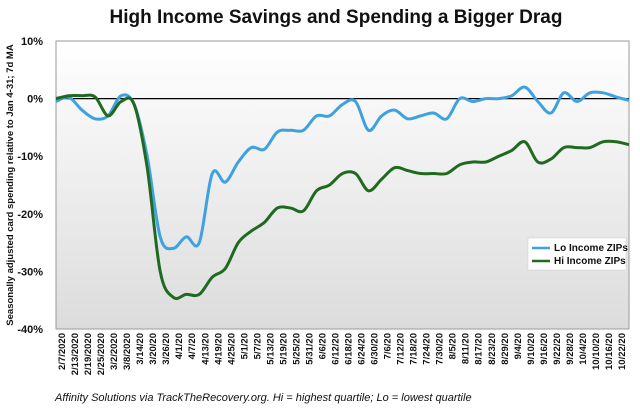 Image resolution: width=640 pixels, height=408 pixels. I want to click on legend: Lo Income ZIPs Hi Income ZIPs, so click(577, 254).